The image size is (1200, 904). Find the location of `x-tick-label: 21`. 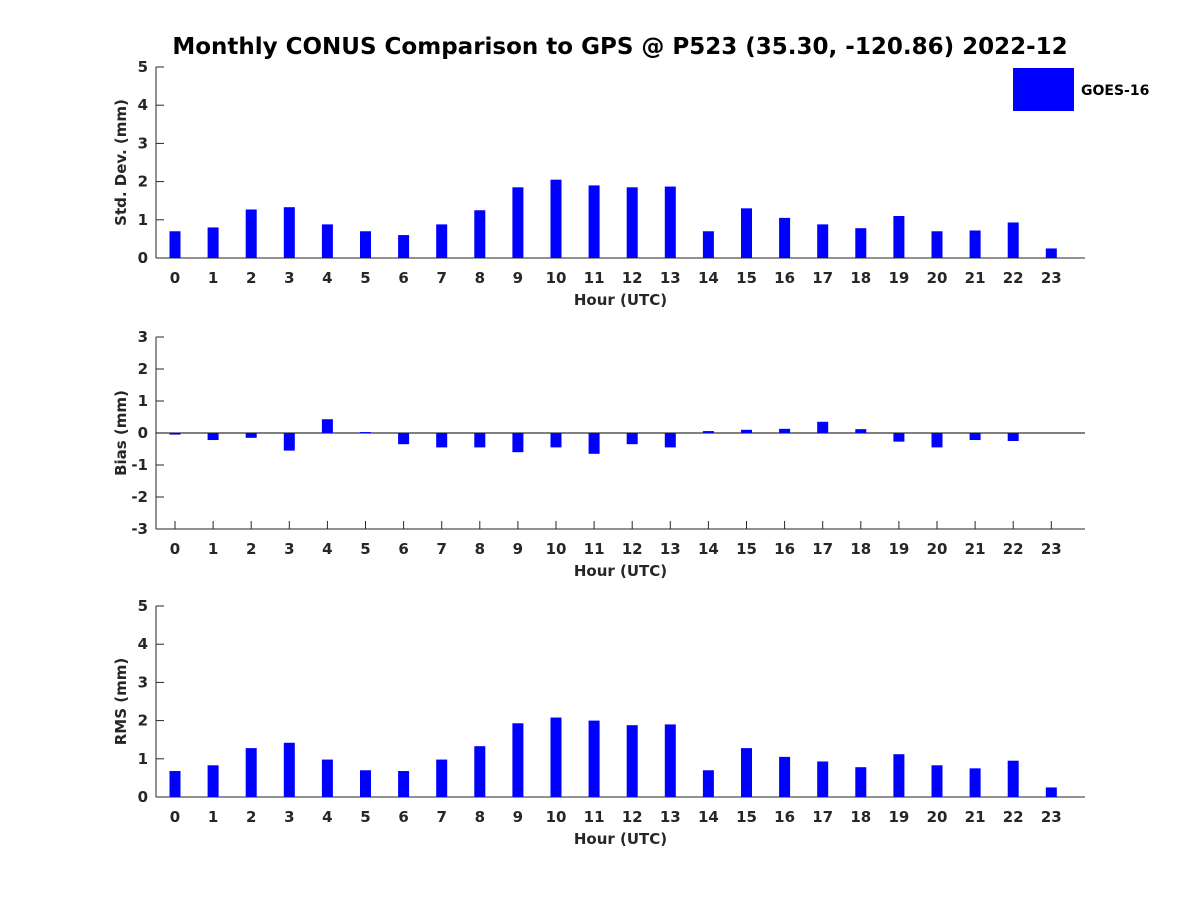

x-tick-label: 21 is located at coordinates (975, 817).